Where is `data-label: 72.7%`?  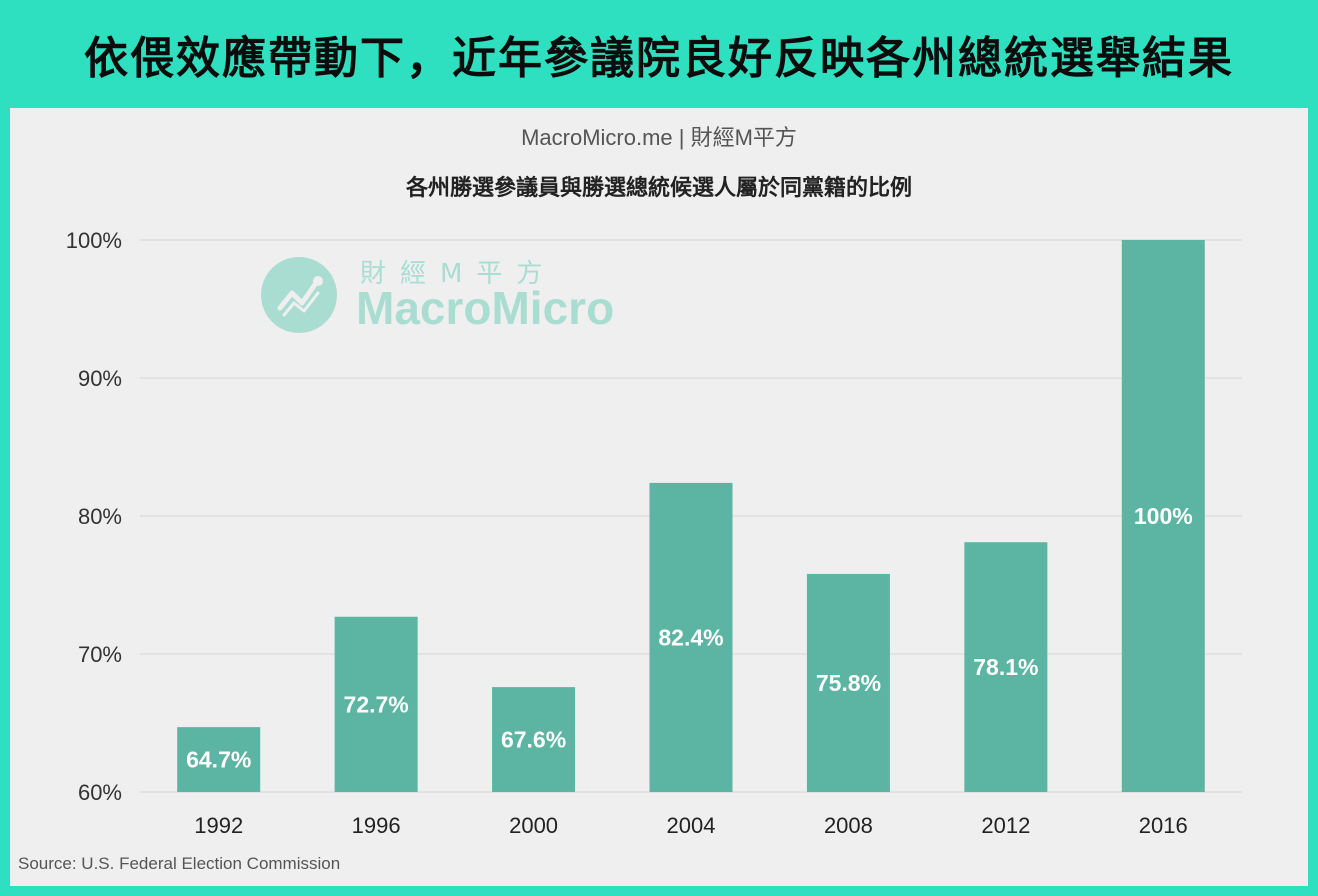
data-label: 72.7% is located at coordinates (376, 704).